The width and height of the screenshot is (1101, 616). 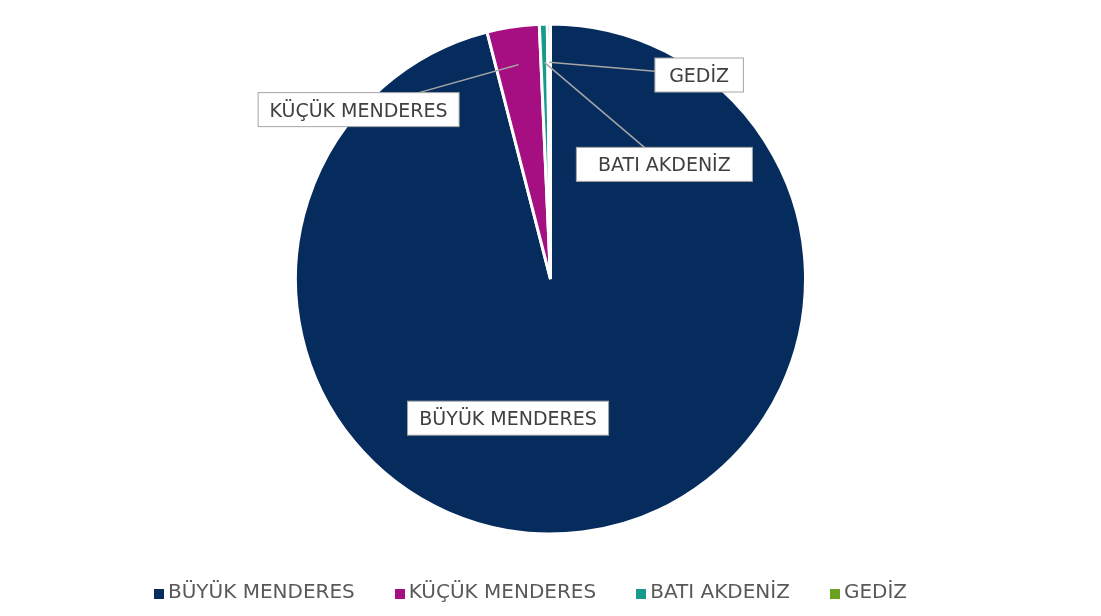 I want to click on legend-label: GEDİZ, so click(x=875, y=591).